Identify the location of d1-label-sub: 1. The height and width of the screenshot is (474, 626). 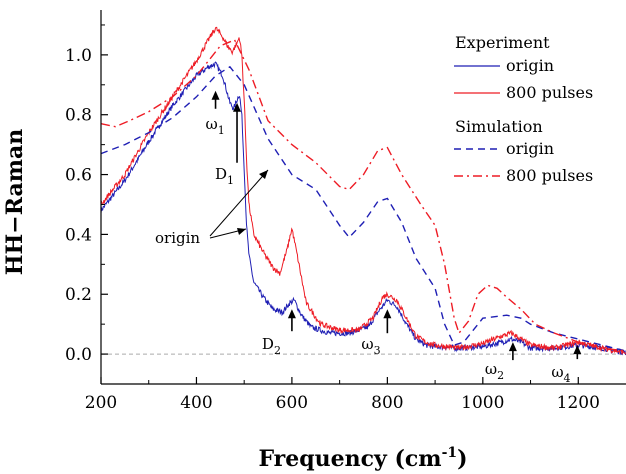
(230, 180).